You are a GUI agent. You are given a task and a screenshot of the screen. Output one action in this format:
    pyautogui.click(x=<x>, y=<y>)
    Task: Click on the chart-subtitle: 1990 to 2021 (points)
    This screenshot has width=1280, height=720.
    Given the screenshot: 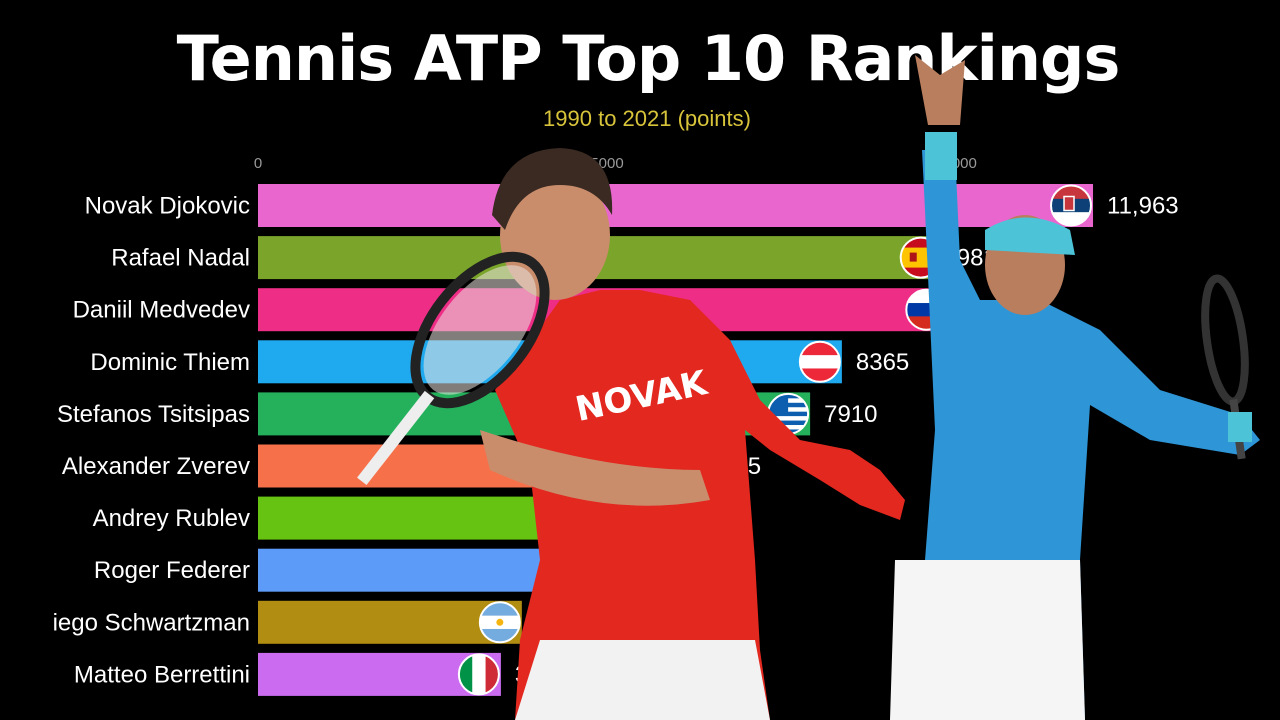 What is the action you would take?
    pyautogui.click(x=647, y=118)
    